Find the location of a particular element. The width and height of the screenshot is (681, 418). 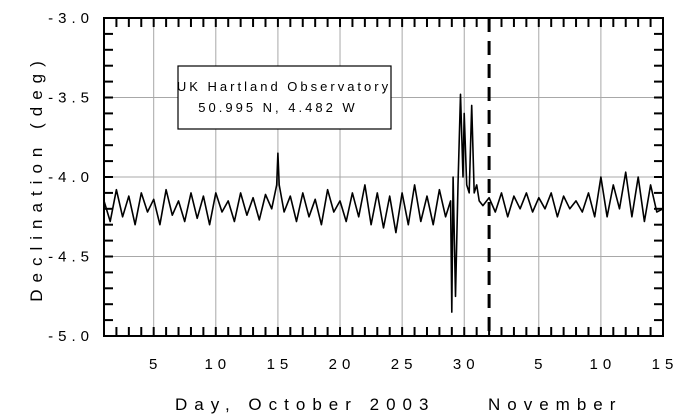

x-tick-labels: 5 10 15 20 25 30 5 10 15 is located at coordinates (414, 364).